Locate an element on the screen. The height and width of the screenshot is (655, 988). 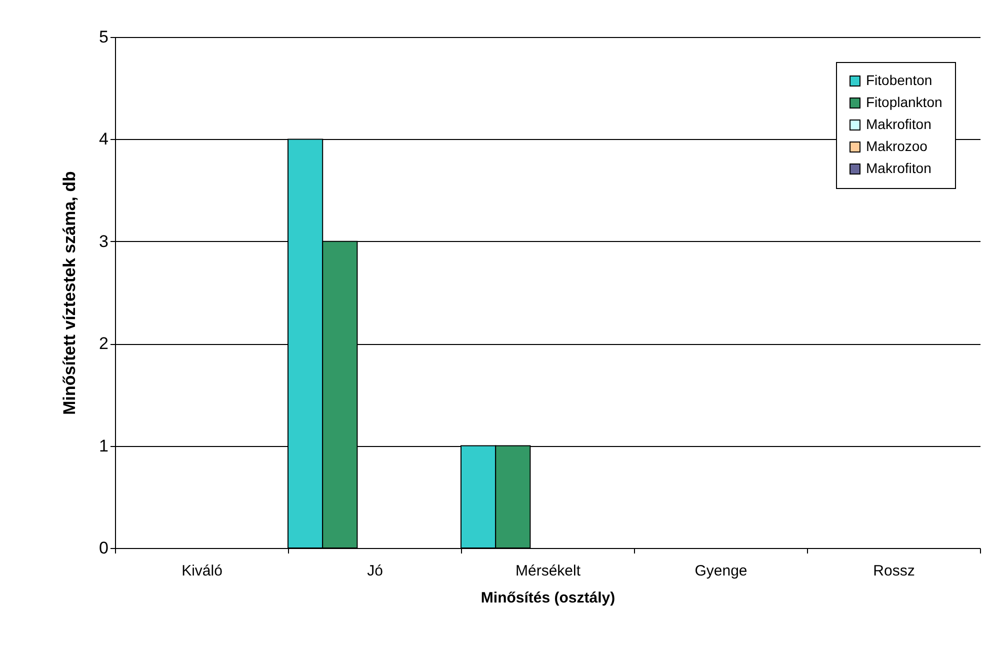
x-tick-label: Kiváló is located at coordinates (202, 571).